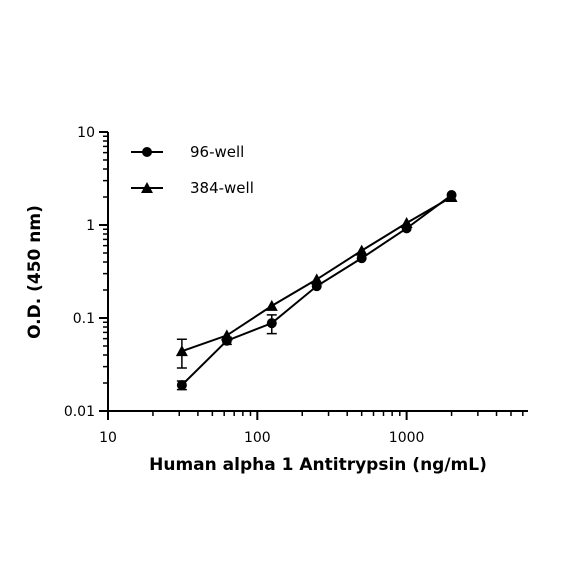 Image resolution: width=584 pixels, height=588 pixels. What do you see at coordinates (90, 226) in the screenshot?
I see `y-tick-label: 1` at bounding box center [90, 226].